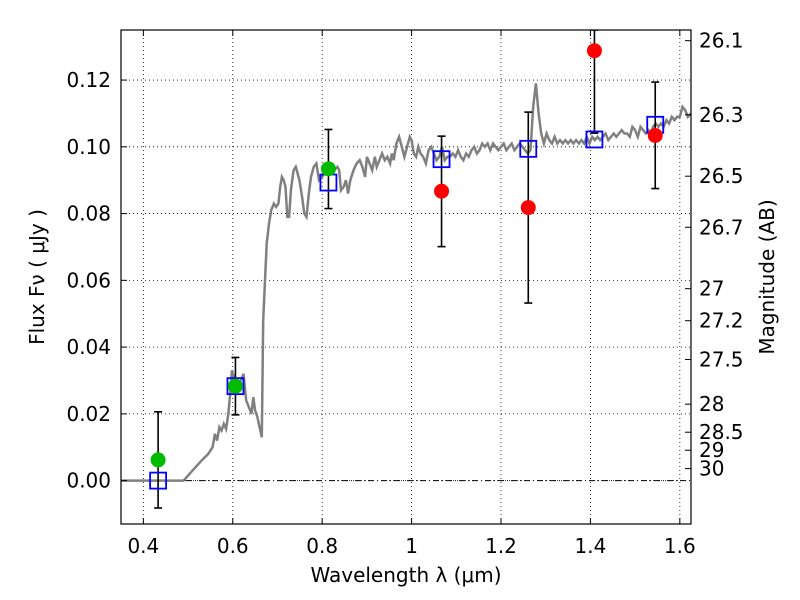  I want to click on x-tick-label: 0.6, so click(233, 546).